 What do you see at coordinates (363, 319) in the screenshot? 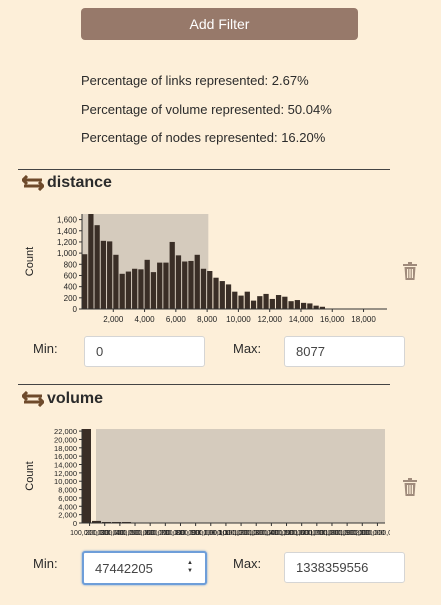
I see `x-tick-label: 18,000` at bounding box center [363, 319].